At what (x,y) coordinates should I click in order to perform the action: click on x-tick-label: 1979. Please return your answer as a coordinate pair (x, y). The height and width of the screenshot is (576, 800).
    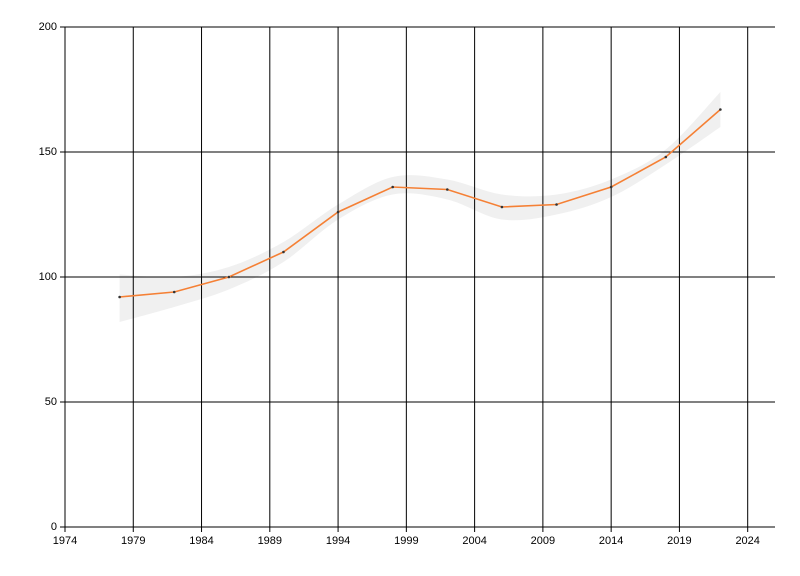
    Looking at the image, I should click on (133, 541).